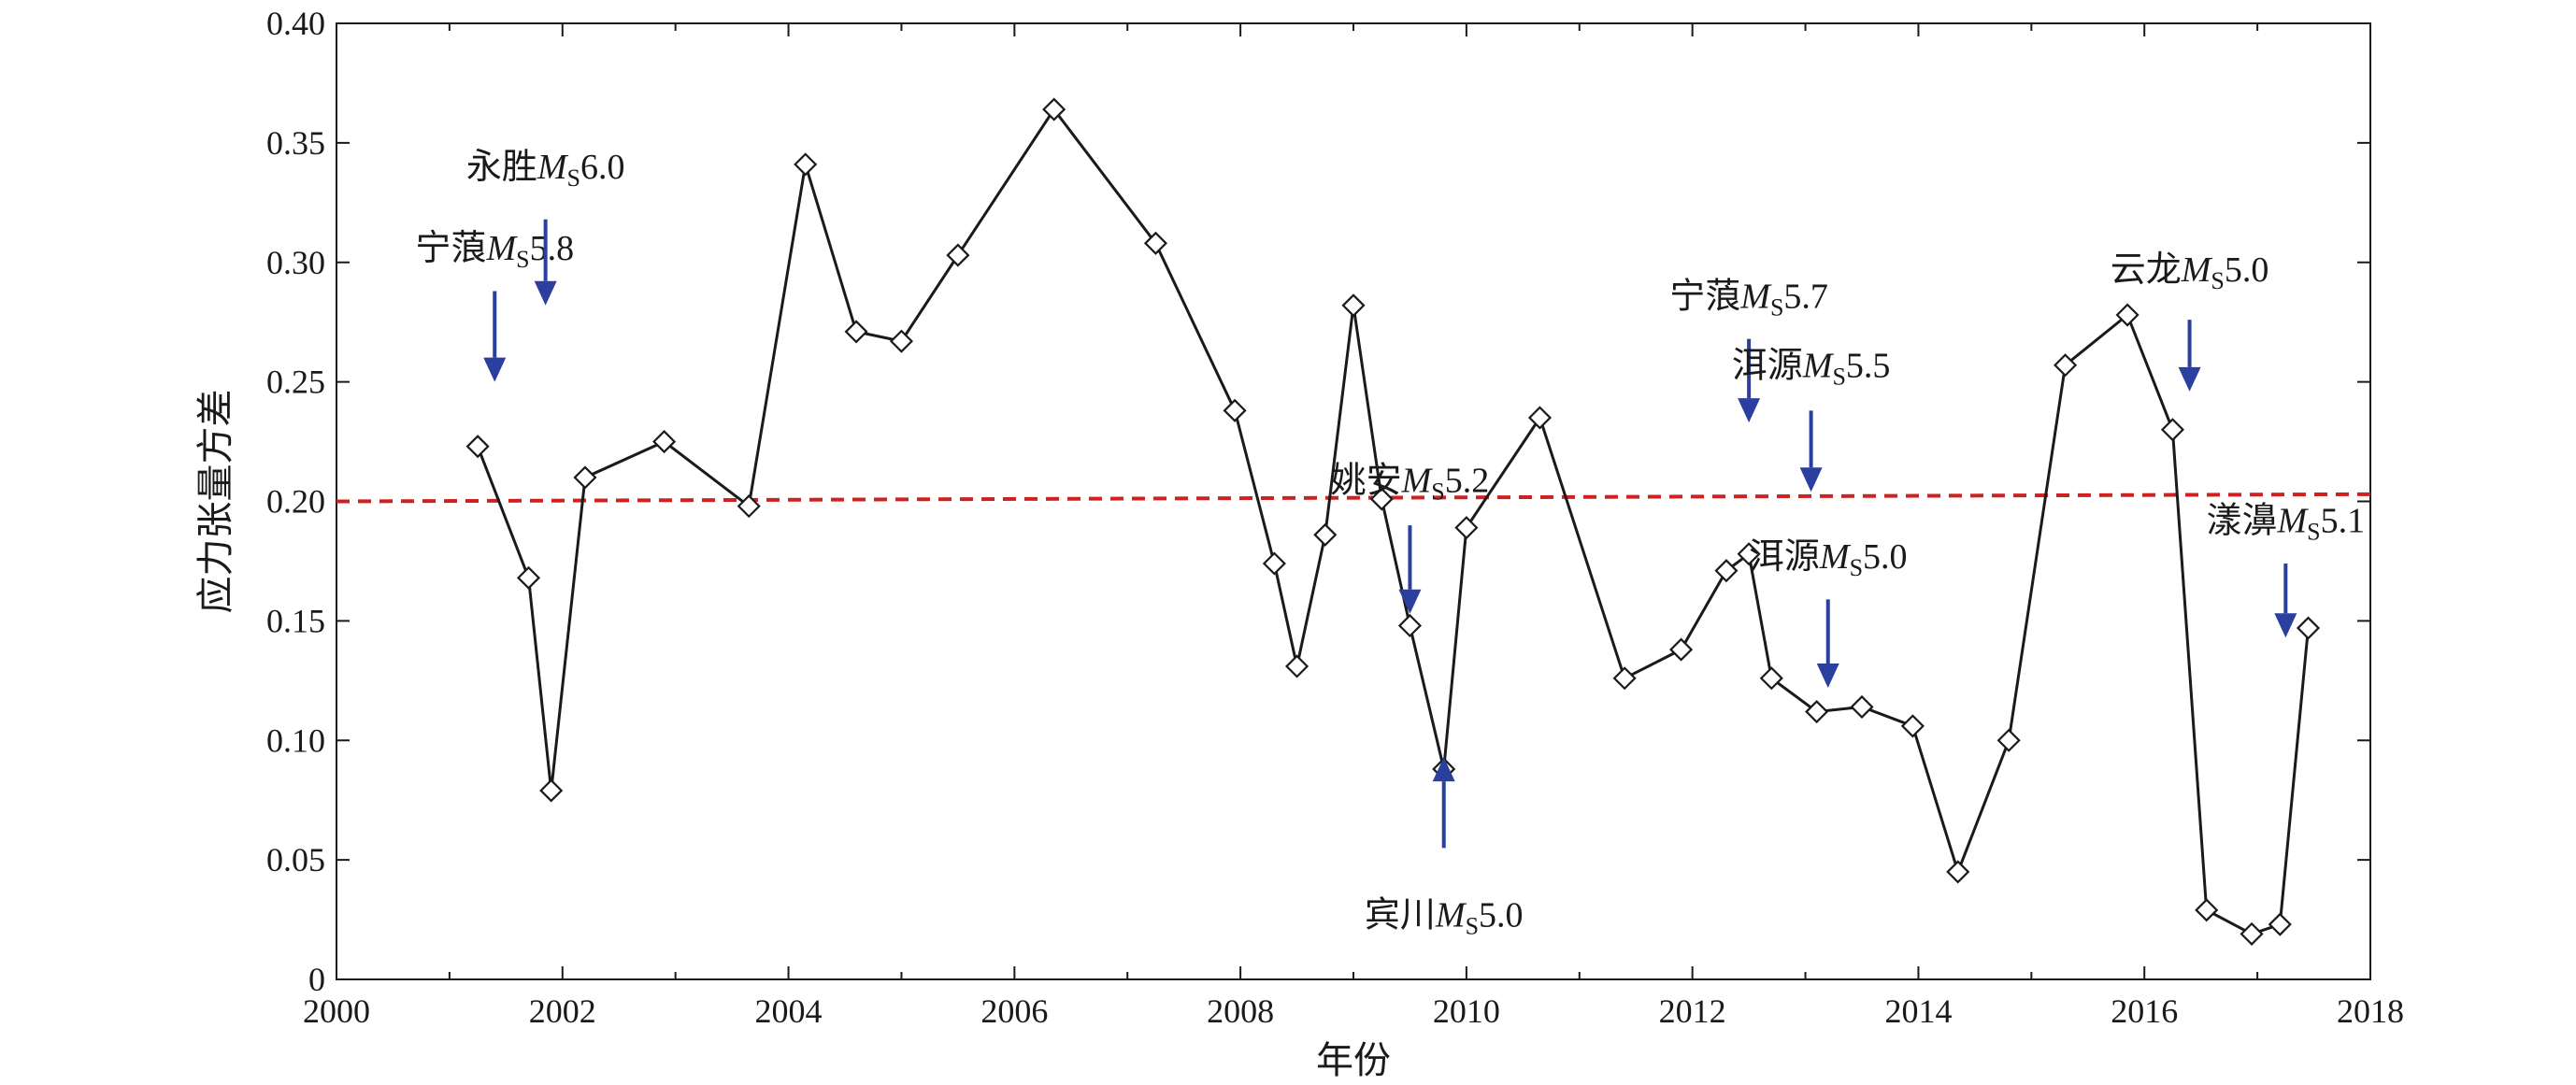 The height and width of the screenshot is (1085, 2576). Describe the element at coordinates (336, 1011) in the screenshot. I see `x-tick-label: 2000` at that location.